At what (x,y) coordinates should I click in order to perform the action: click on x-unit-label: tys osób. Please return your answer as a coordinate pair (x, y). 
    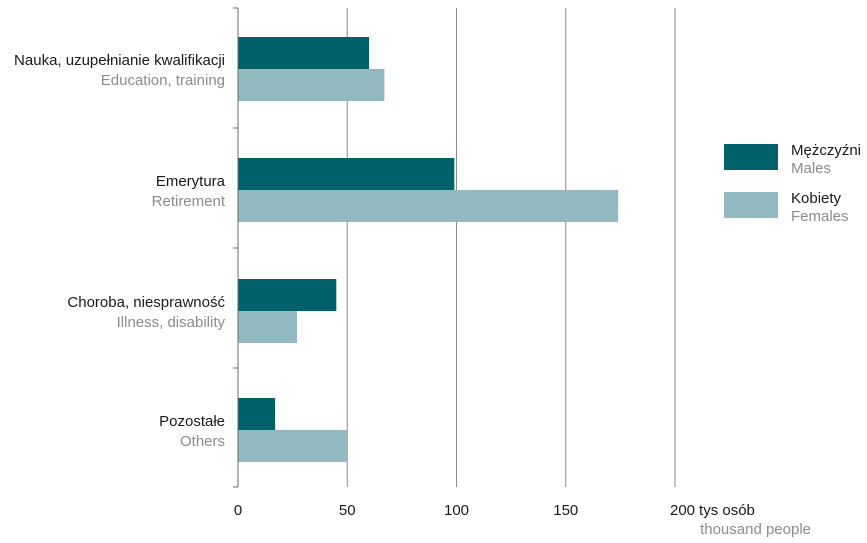
    Looking at the image, I should click on (727, 510).